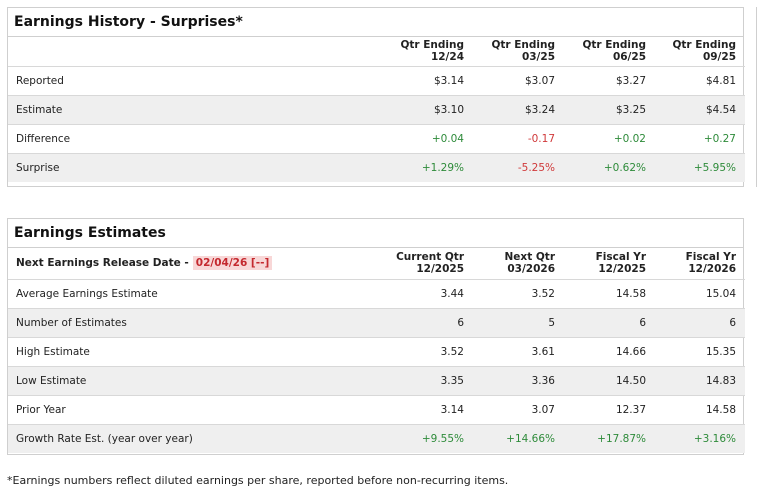 The width and height of the screenshot is (757, 498). I want to click on column-header-qtr-1224: Qtr Ending 12/24, so click(428, 51).